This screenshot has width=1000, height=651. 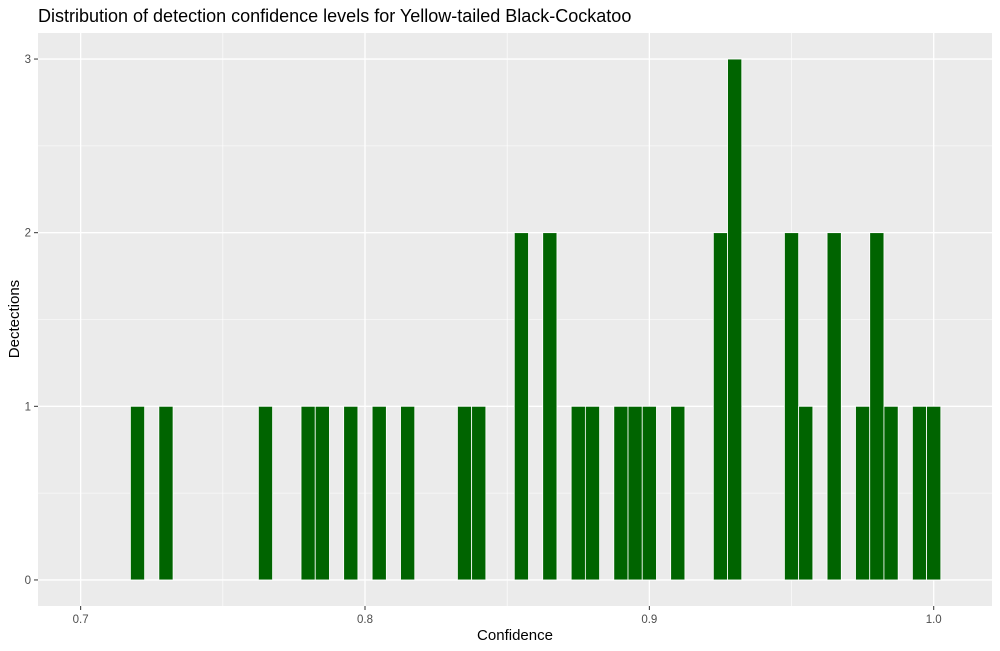 I want to click on x-tick-label: 0.8, so click(x=365, y=620).